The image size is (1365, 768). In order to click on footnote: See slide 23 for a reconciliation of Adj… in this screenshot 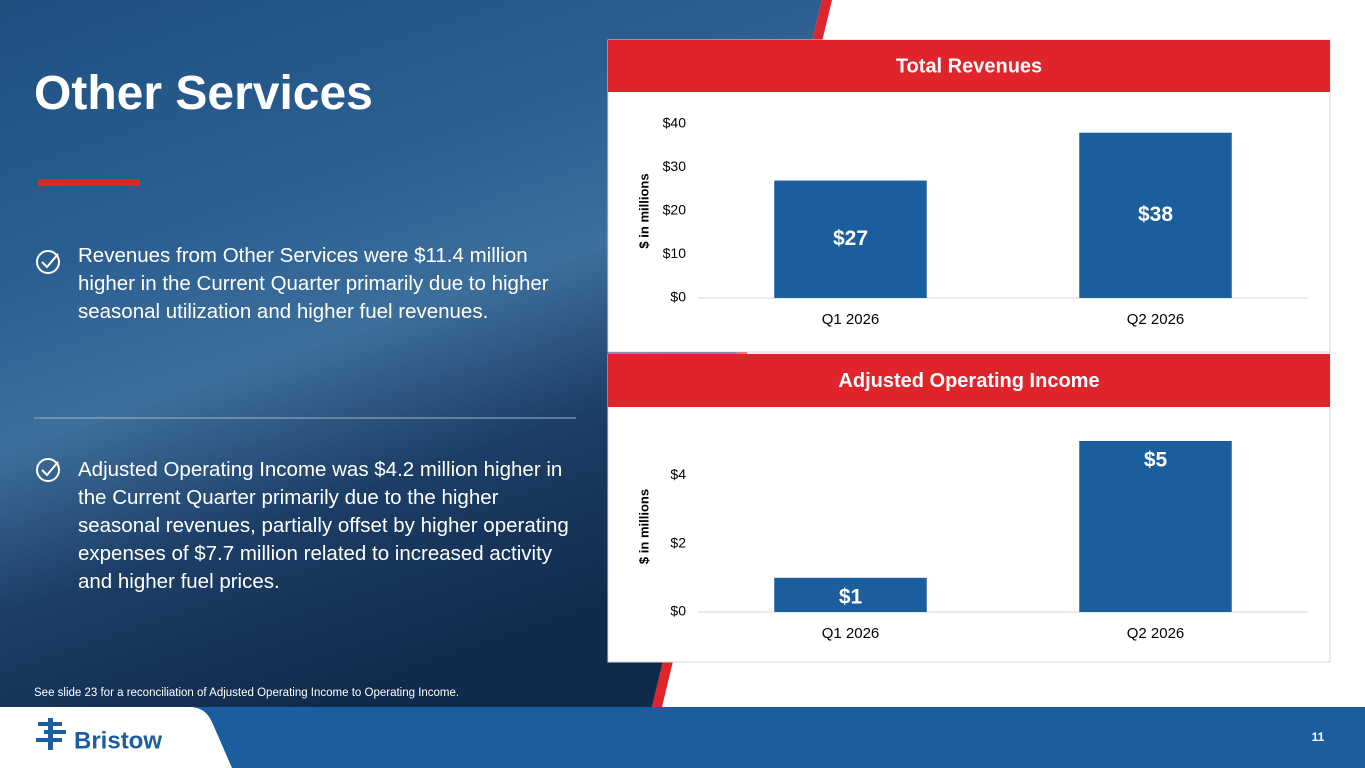, I will do `click(247, 693)`.